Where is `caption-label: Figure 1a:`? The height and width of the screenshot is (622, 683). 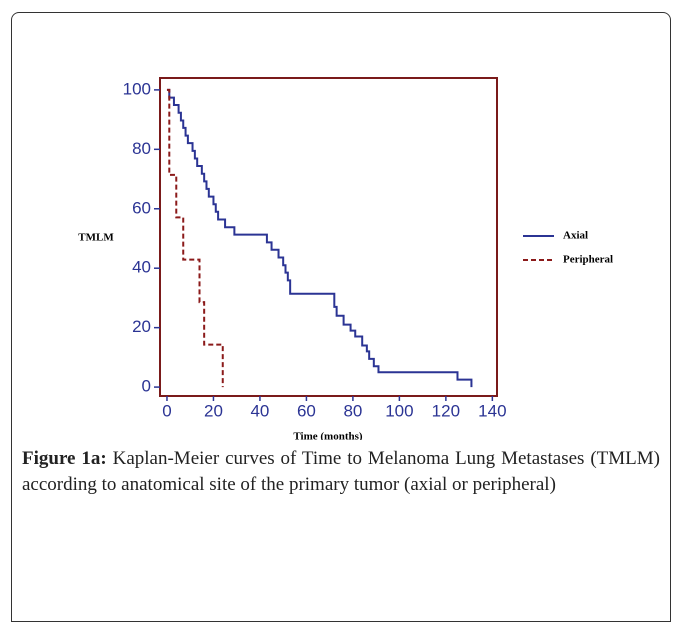 caption-label: Figure 1a: is located at coordinates (64, 458).